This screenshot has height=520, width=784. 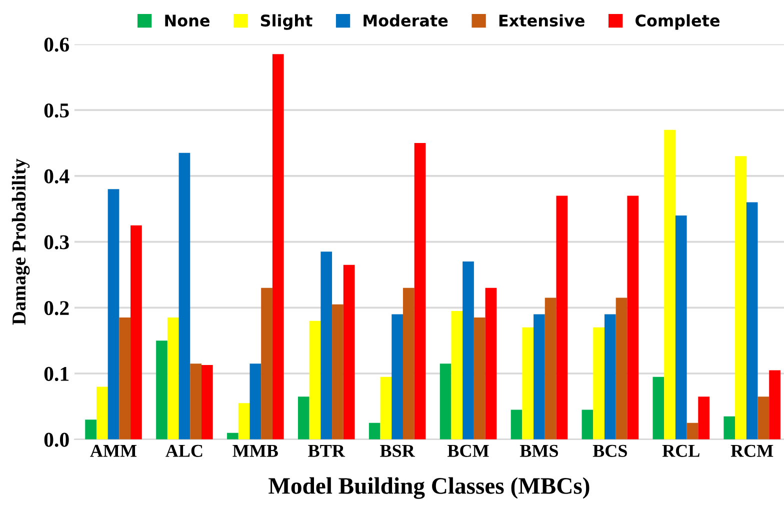 What do you see at coordinates (539, 450) in the screenshot?
I see `x-tick-label: BMS` at bounding box center [539, 450].